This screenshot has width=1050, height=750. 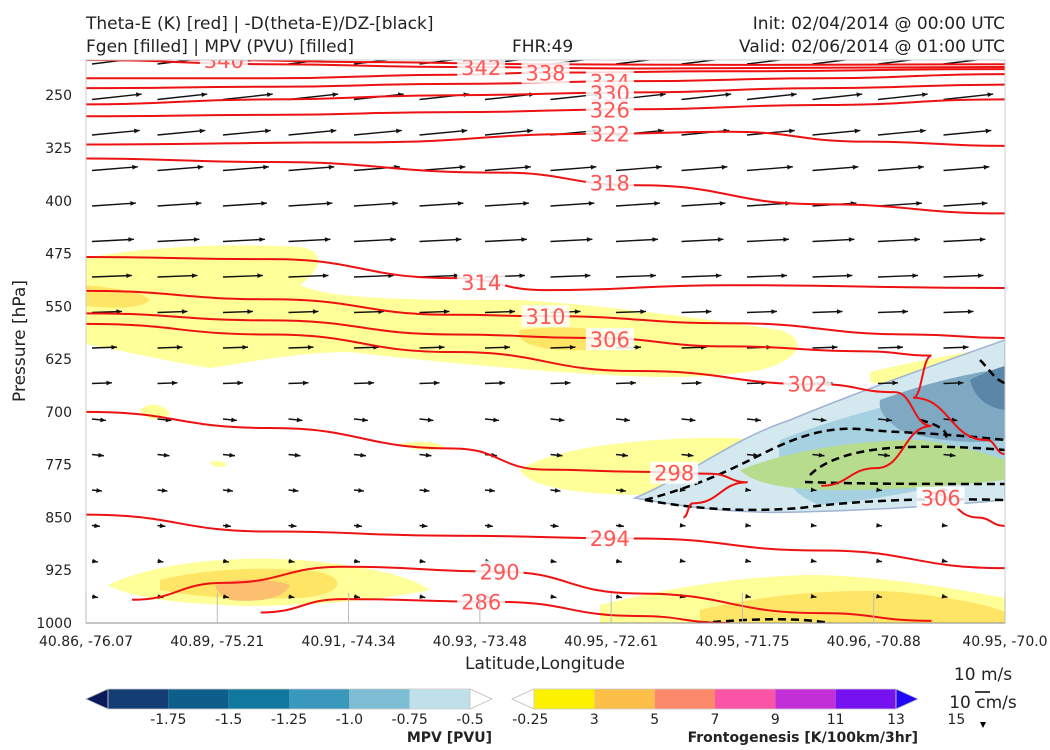 What do you see at coordinates (610, 539) in the screenshot?
I see `theta-e-label: 294` at bounding box center [610, 539].